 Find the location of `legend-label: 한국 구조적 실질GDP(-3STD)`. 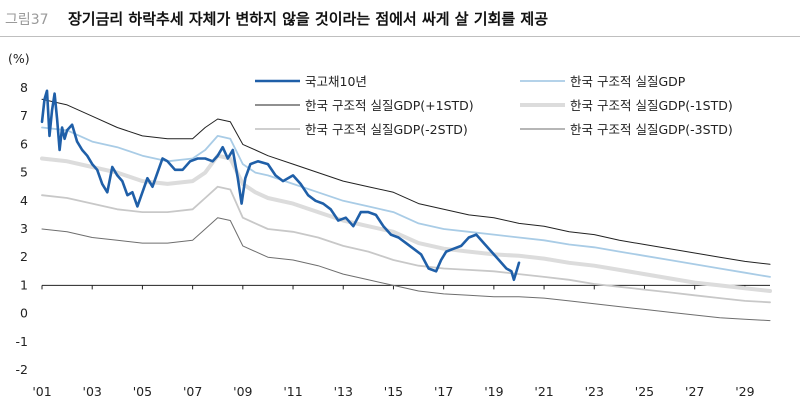

legend-label: 한국 구조적 실질GDP(-3STD) is located at coordinates (651, 129).